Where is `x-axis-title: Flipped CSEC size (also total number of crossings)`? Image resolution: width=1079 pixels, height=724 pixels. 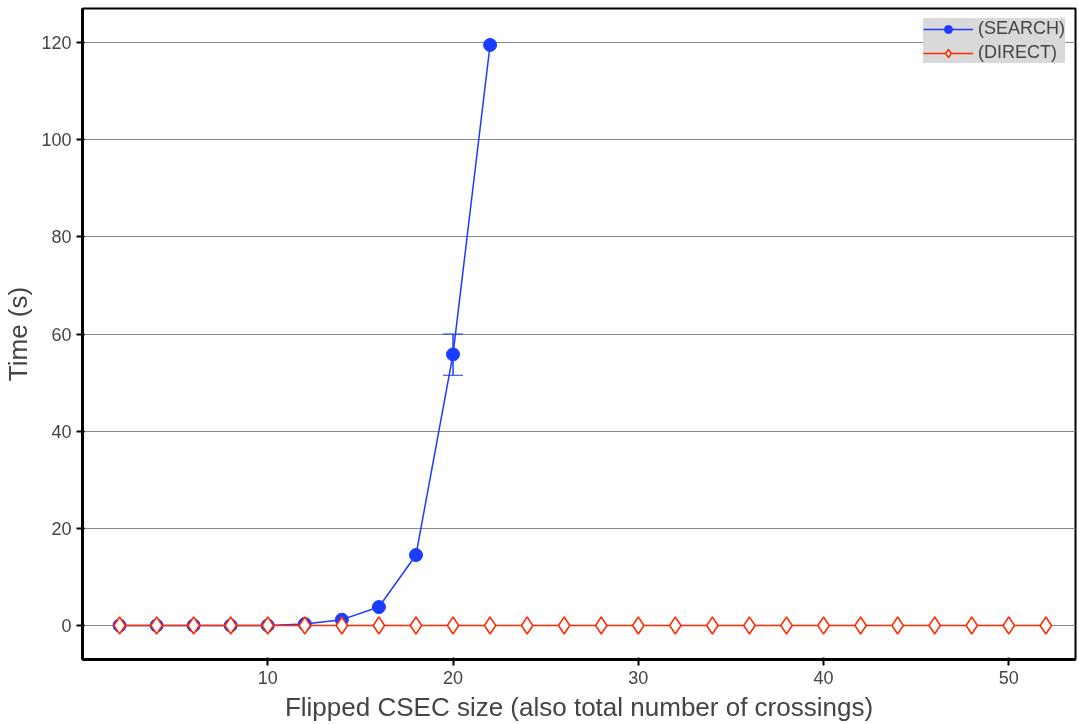 x-axis-title: Flipped CSEC size (also total number of crossings) is located at coordinates (579, 706).